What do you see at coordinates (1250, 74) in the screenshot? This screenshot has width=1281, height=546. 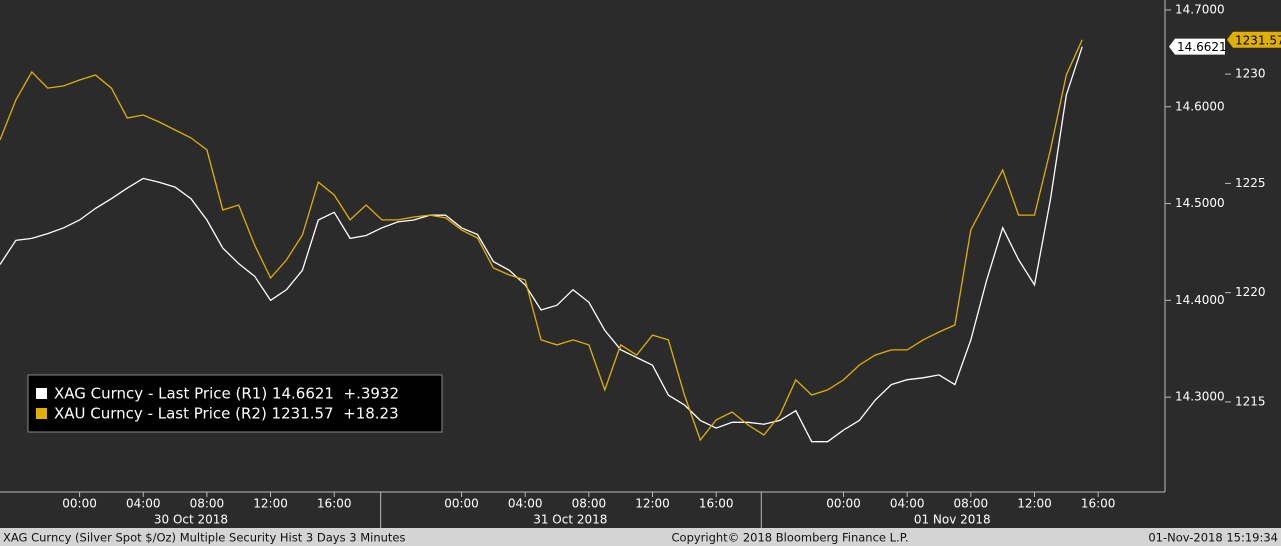 I see `y2-tick-label: 1230` at bounding box center [1250, 74].